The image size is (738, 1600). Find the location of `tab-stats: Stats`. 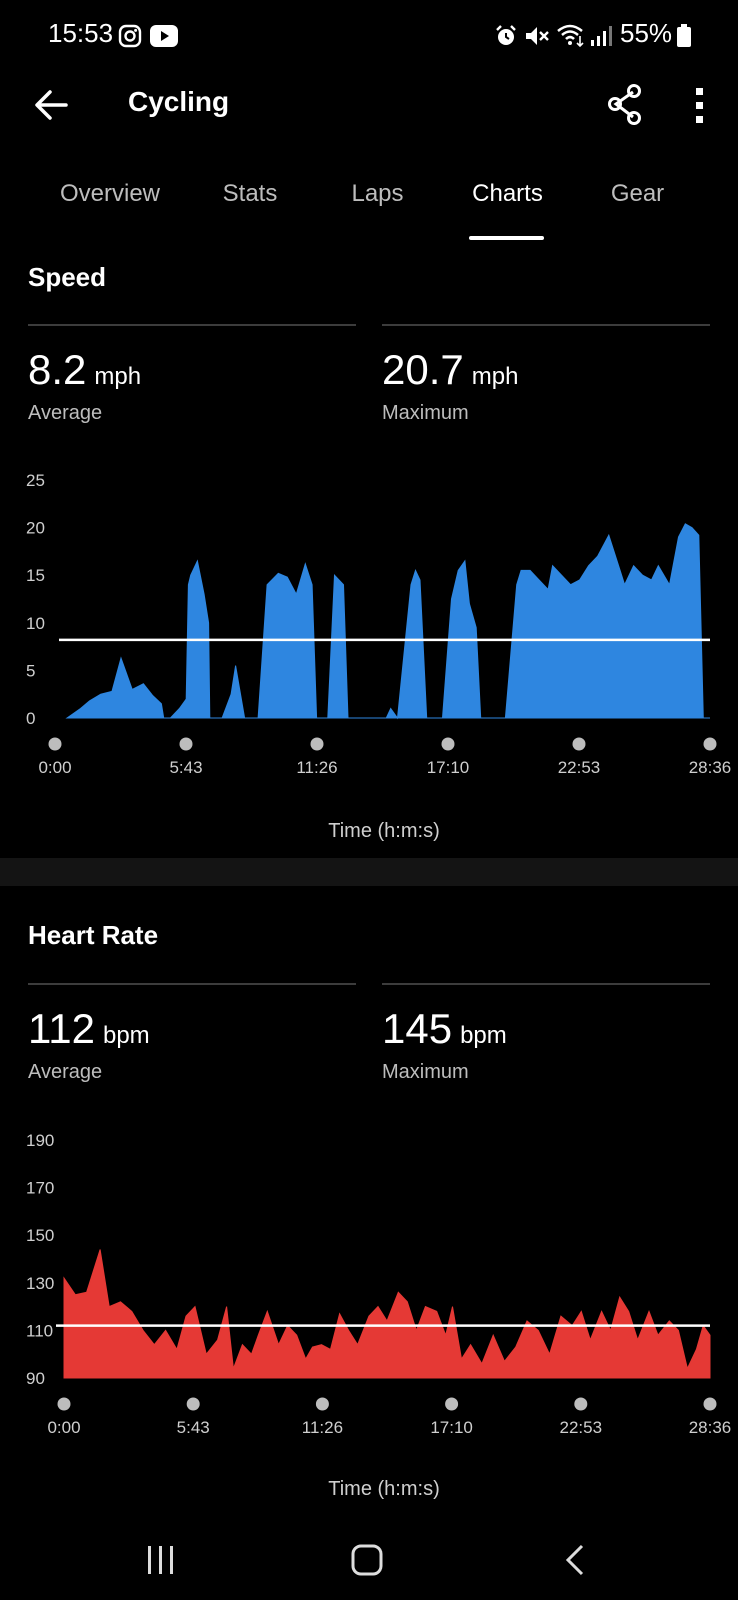

tab-stats: Stats is located at coordinates (250, 193).